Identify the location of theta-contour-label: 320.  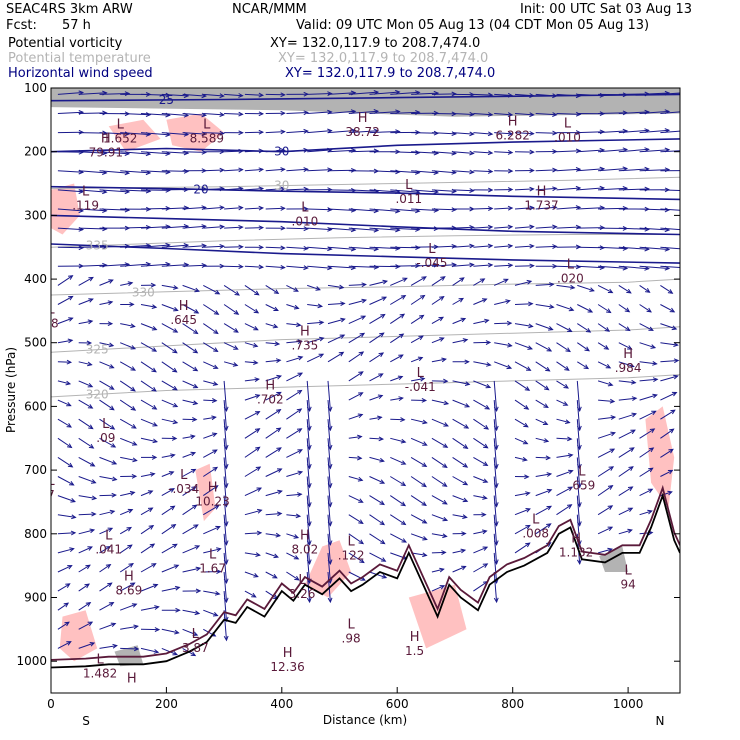
(97, 394).